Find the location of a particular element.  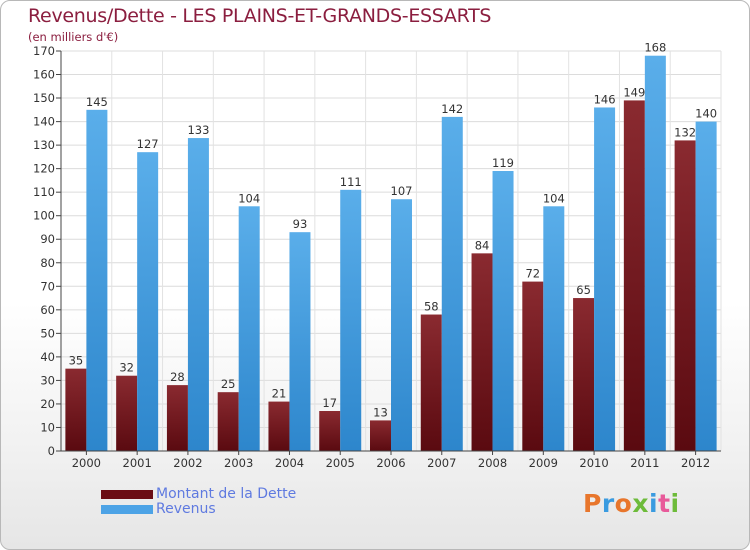

y-tick-label: 30 is located at coordinates (47, 380).